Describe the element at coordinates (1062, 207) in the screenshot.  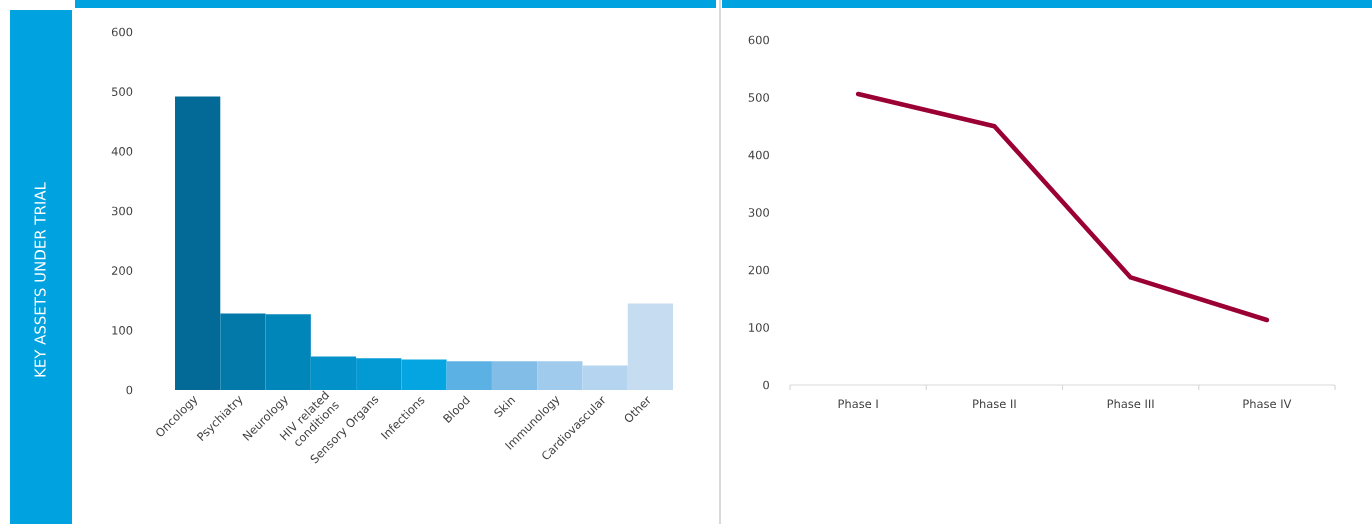
I see `line-series` at that location.